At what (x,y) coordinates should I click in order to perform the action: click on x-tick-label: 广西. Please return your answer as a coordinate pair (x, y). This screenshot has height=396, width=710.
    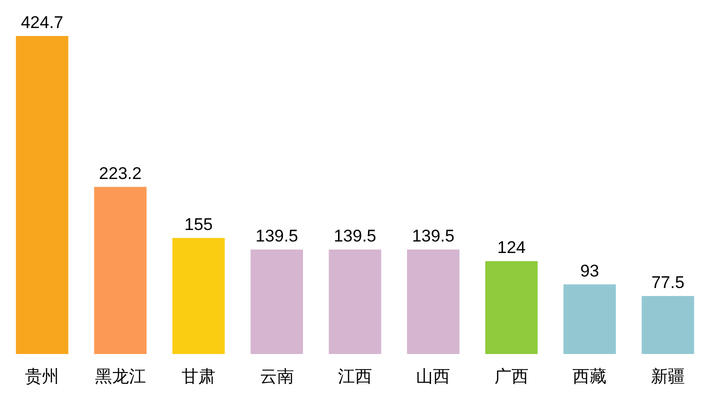
    Looking at the image, I should click on (511, 376).